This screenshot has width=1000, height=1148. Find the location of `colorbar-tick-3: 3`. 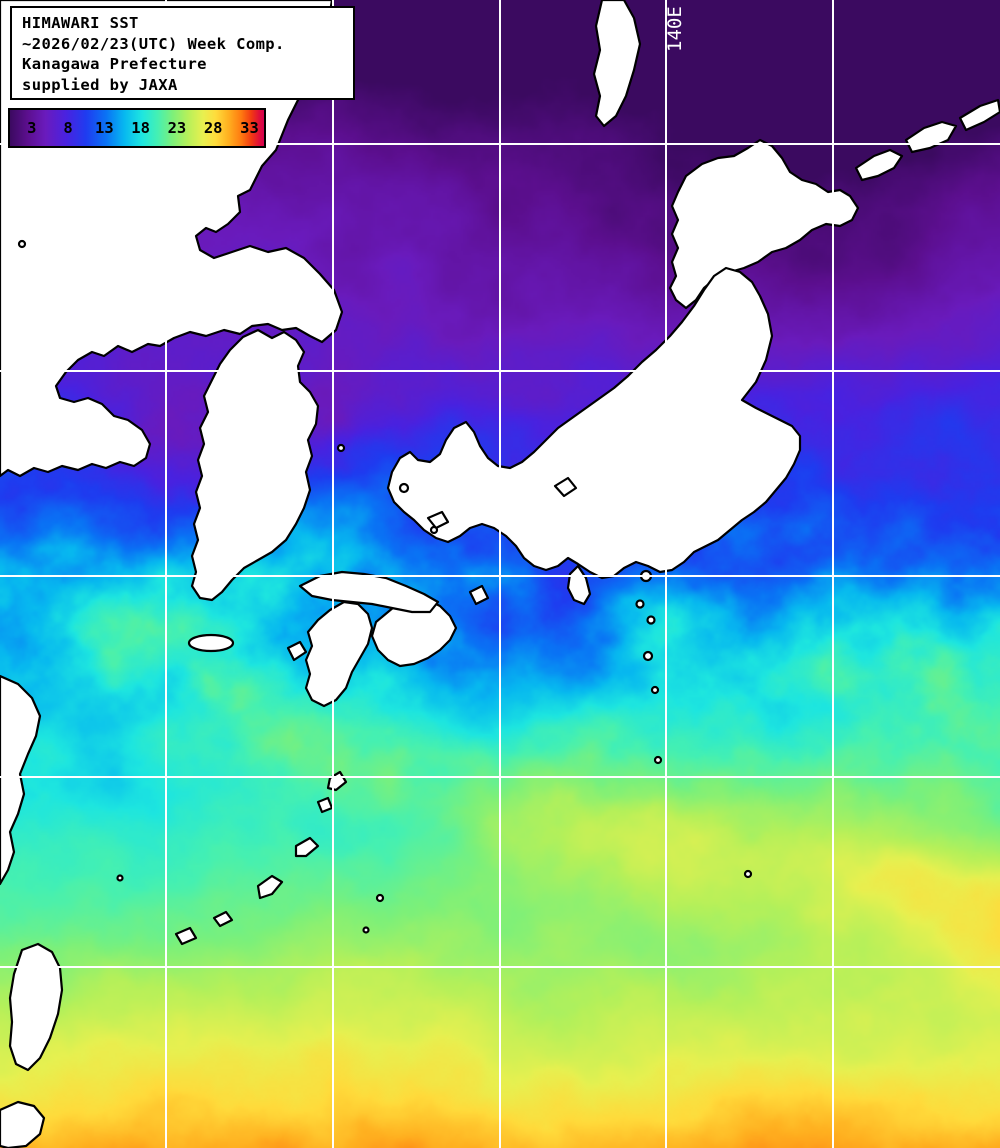

colorbar-tick-3: 3 is located at coordinates (32, 128).